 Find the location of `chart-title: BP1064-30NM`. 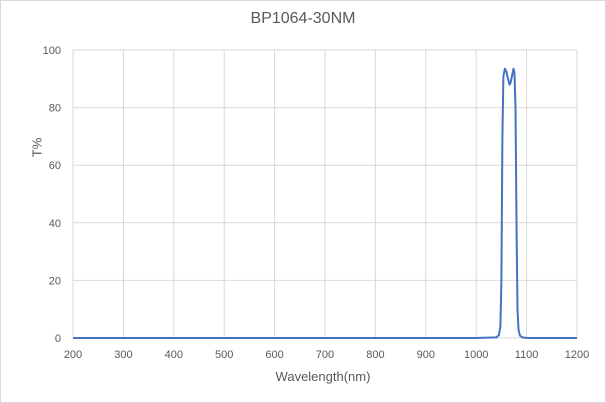

chart-title: BP1064-30NM is located at coordinates (303, 18).